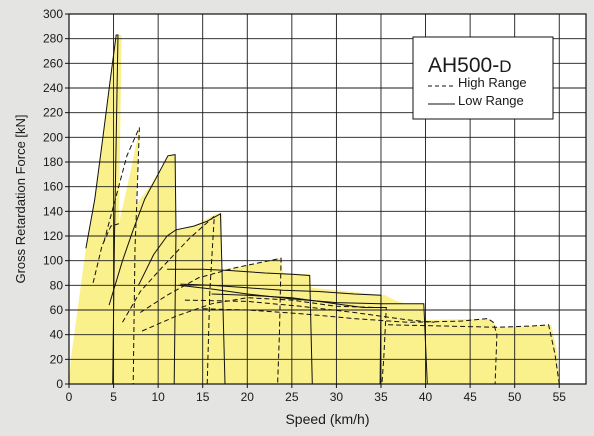 Image resolution: width=594 pixels, height=436 pixels. I want to click on x-tick-label: 20, so click(248, 397).